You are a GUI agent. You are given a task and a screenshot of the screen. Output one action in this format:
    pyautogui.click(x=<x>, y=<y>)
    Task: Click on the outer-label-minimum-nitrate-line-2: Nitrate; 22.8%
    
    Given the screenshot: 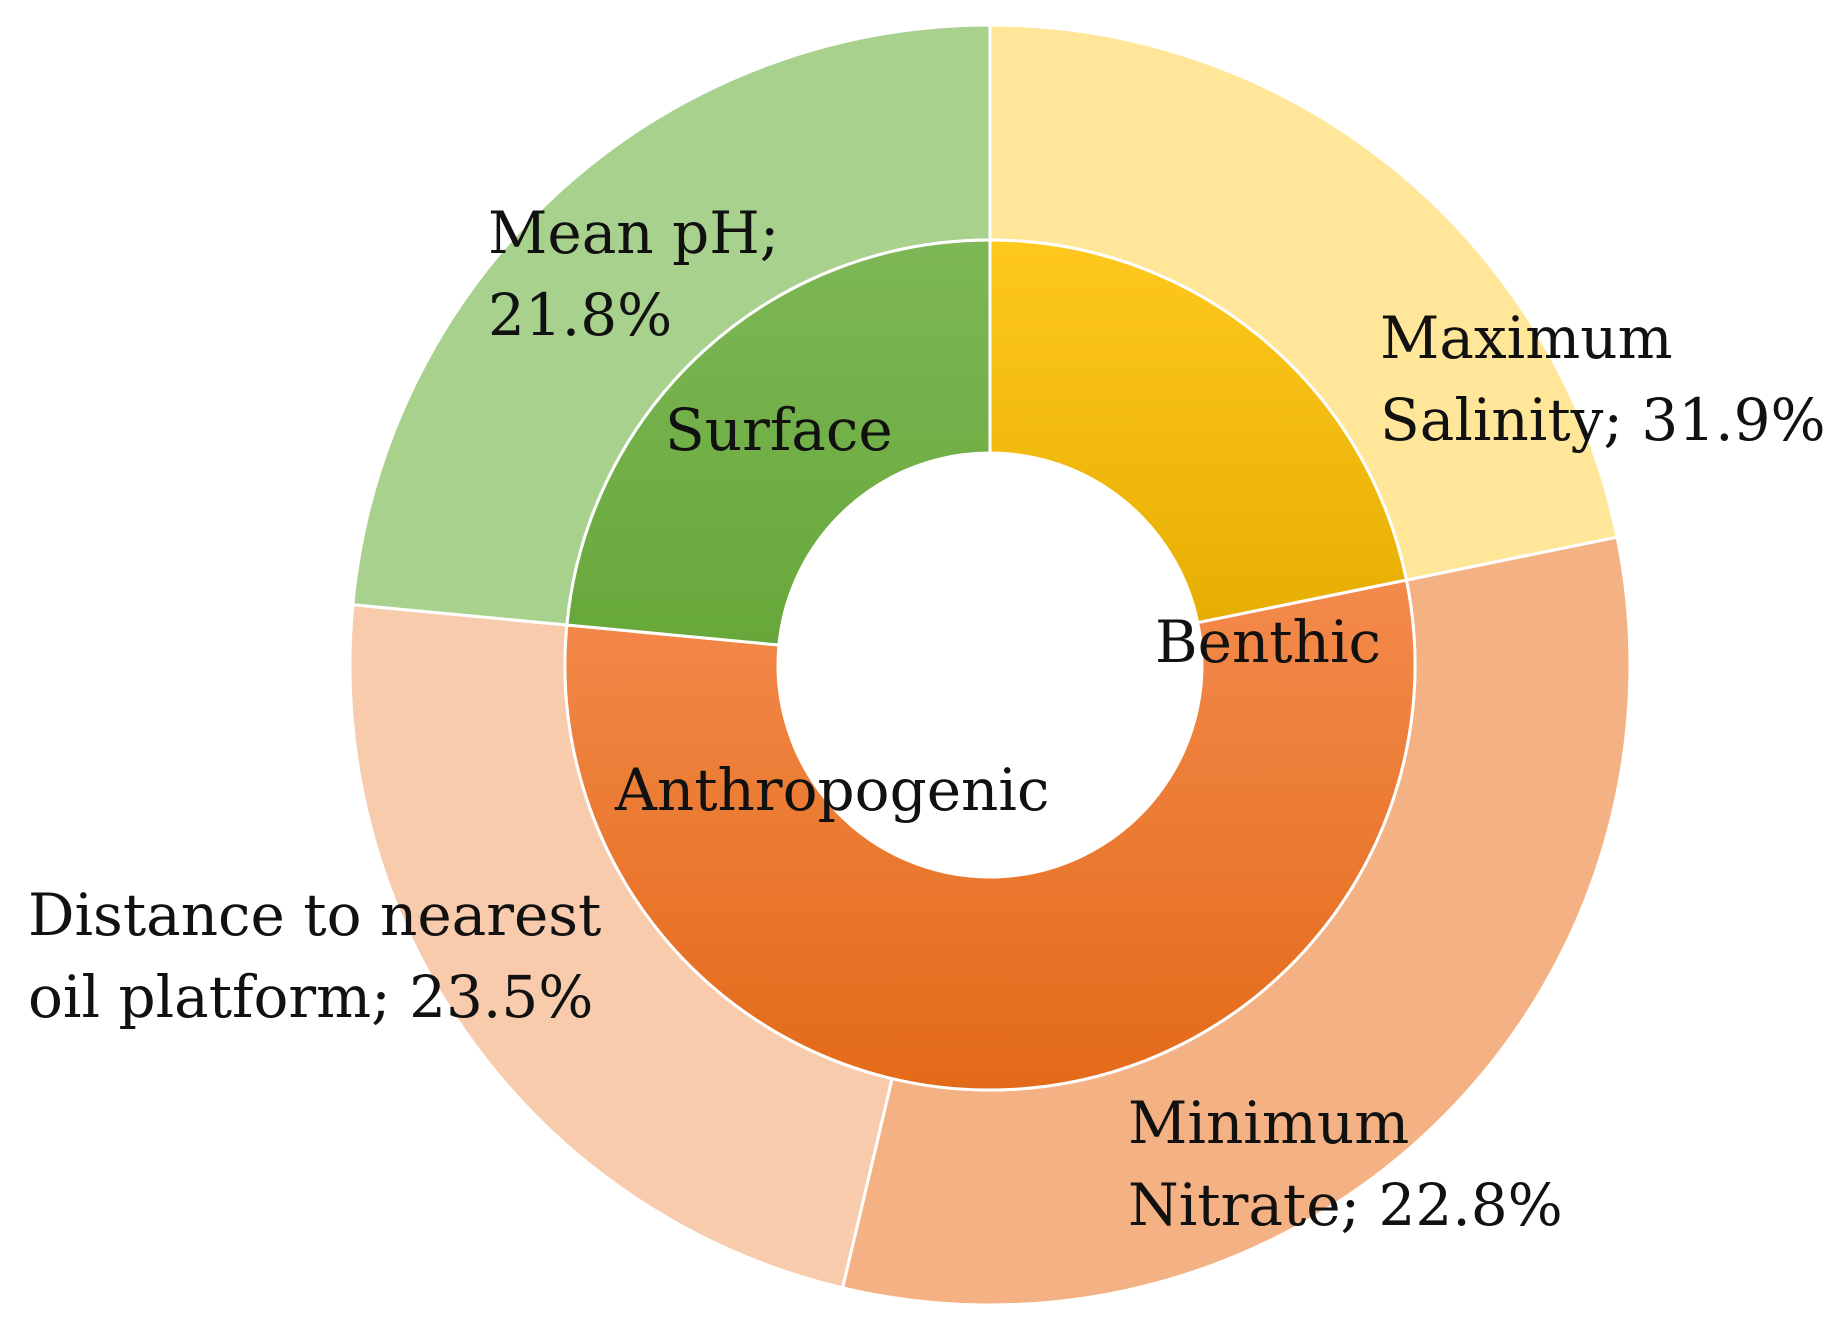 What is the action you would take?
    pyautogui.click(x=1345, y=1205)
    